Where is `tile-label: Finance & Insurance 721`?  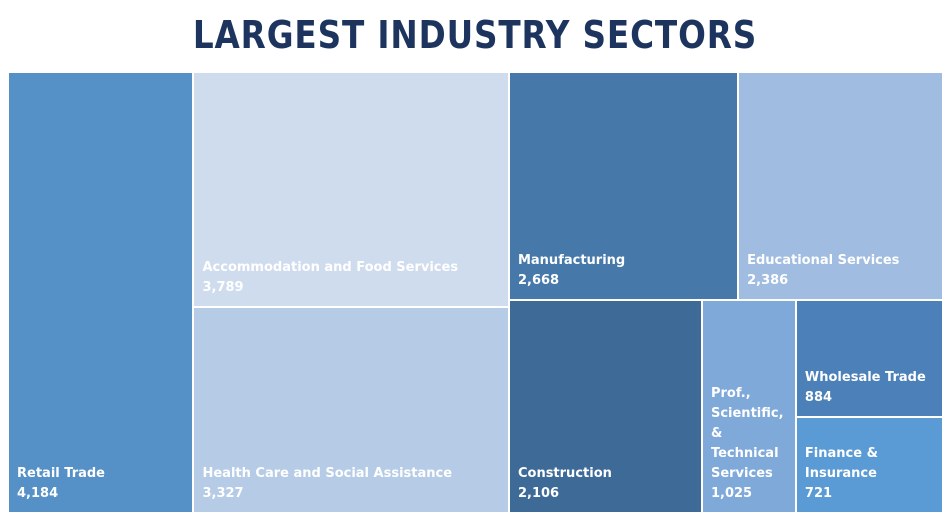
tile-label: Finance & Insurance 721 is located at coordinates (870, 474).